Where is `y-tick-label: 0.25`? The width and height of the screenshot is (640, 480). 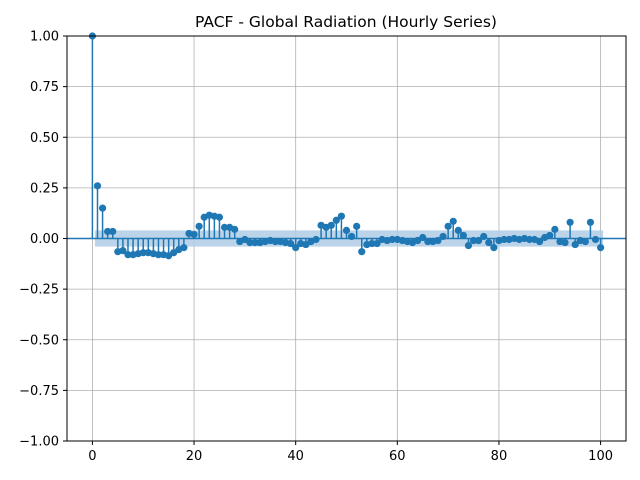
y-tick-label: 0.25 is located at coordinates (44, 188).